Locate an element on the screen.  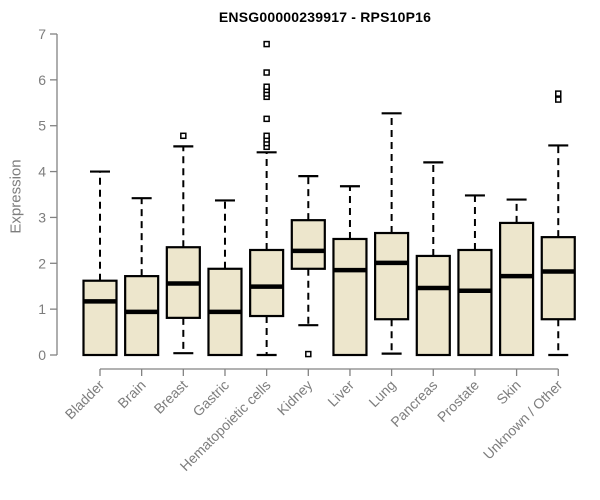
y-tick-label: 2 is located at coordinates (42, 263).